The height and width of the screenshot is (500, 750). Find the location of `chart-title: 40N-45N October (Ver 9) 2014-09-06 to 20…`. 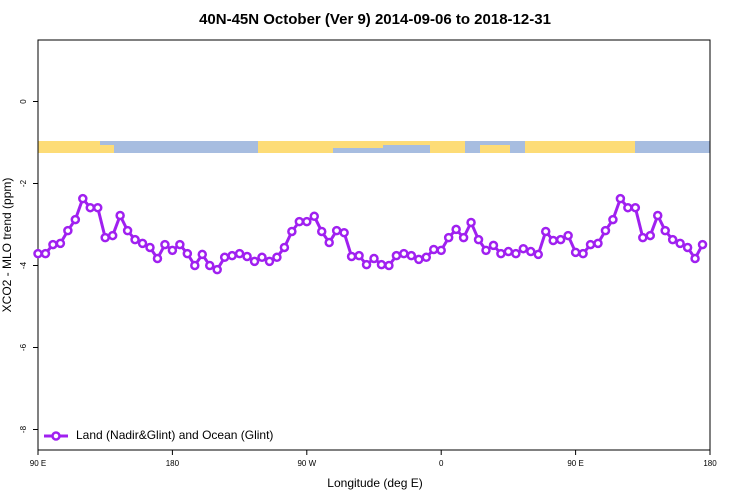

chart-title: 40N-45N October (Ver 9) 2014-09-06 to 20… is located at coordinates (375, 19).